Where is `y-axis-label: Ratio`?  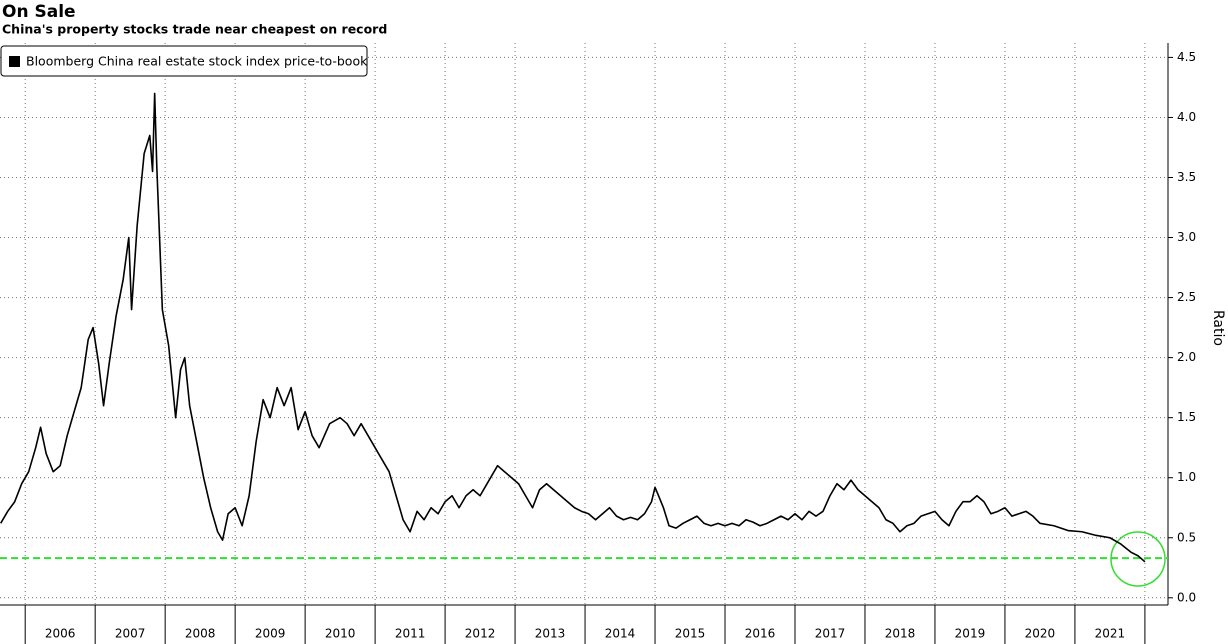 y-axis-label: Ratio is located at coordinates (1218, 328).